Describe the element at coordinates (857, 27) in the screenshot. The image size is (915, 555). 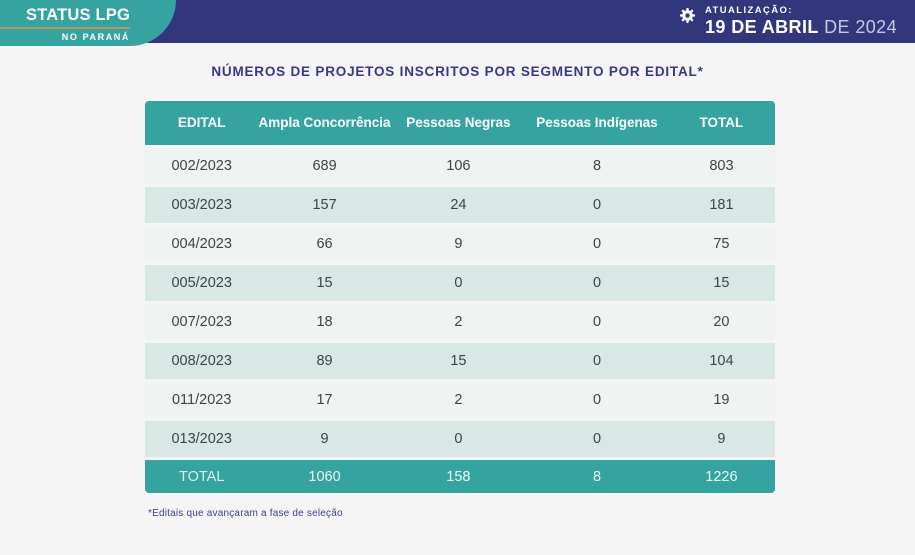
I see `update-date-rest: DE 2024` at that location.